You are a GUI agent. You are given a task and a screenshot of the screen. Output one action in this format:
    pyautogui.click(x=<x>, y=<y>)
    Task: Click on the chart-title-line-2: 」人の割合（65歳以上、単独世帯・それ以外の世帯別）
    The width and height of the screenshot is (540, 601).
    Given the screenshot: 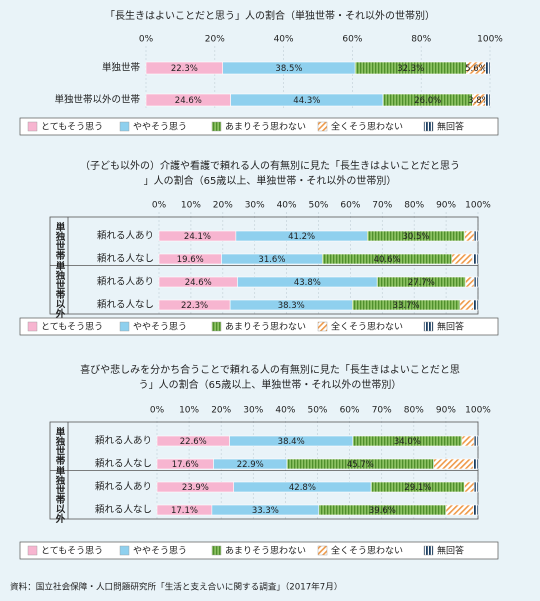 What is the action you would take?
    pyautogui.click(x=270, y=180)
    